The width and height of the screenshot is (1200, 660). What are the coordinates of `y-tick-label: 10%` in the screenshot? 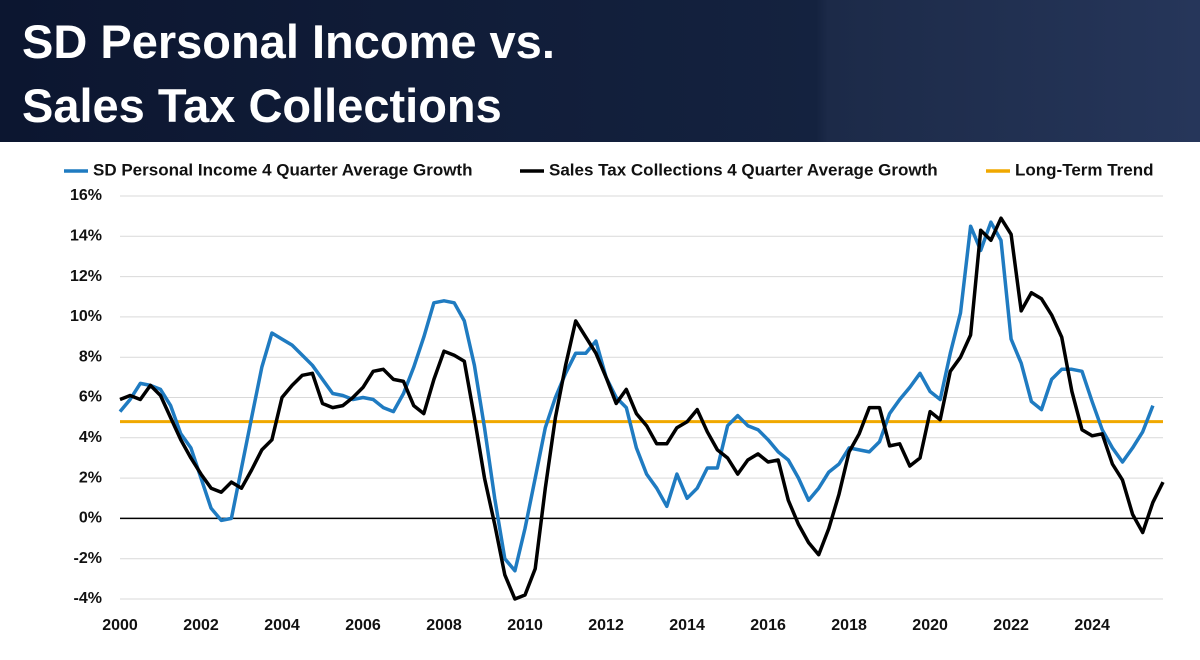 It's located at (86, 316).